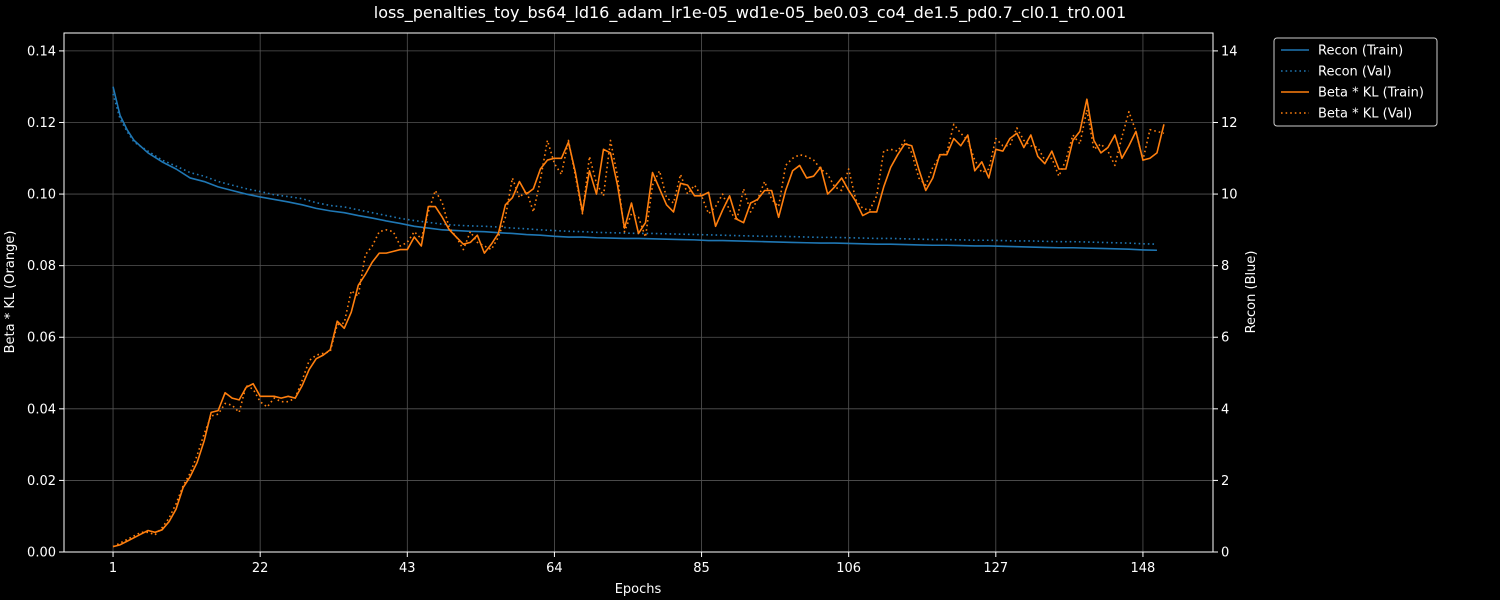 This screenshot has height=600, width=1500. Describe the element at coordinates (113, 568) in the screenshot. I see `x-tick-label: 1` at that location.